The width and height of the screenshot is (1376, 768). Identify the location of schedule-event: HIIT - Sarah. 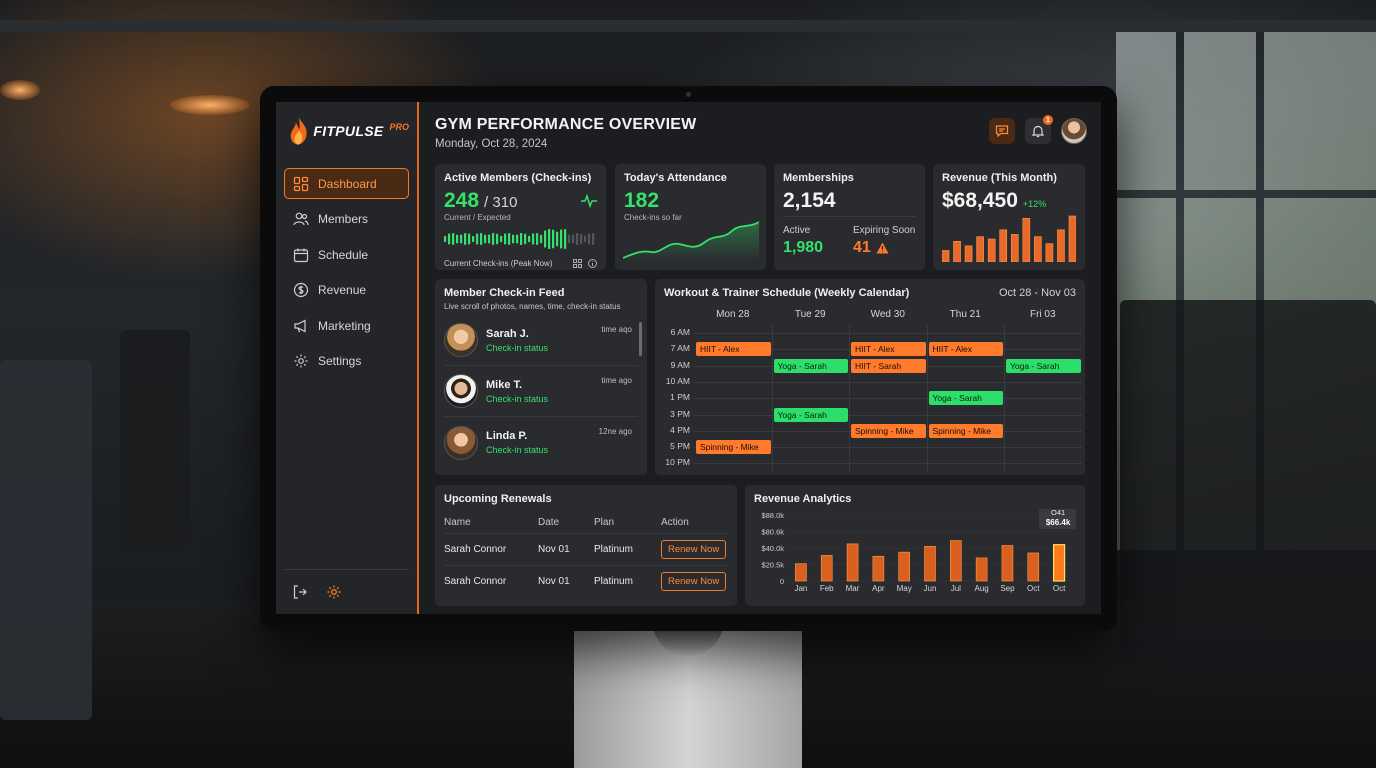
(888, 365).